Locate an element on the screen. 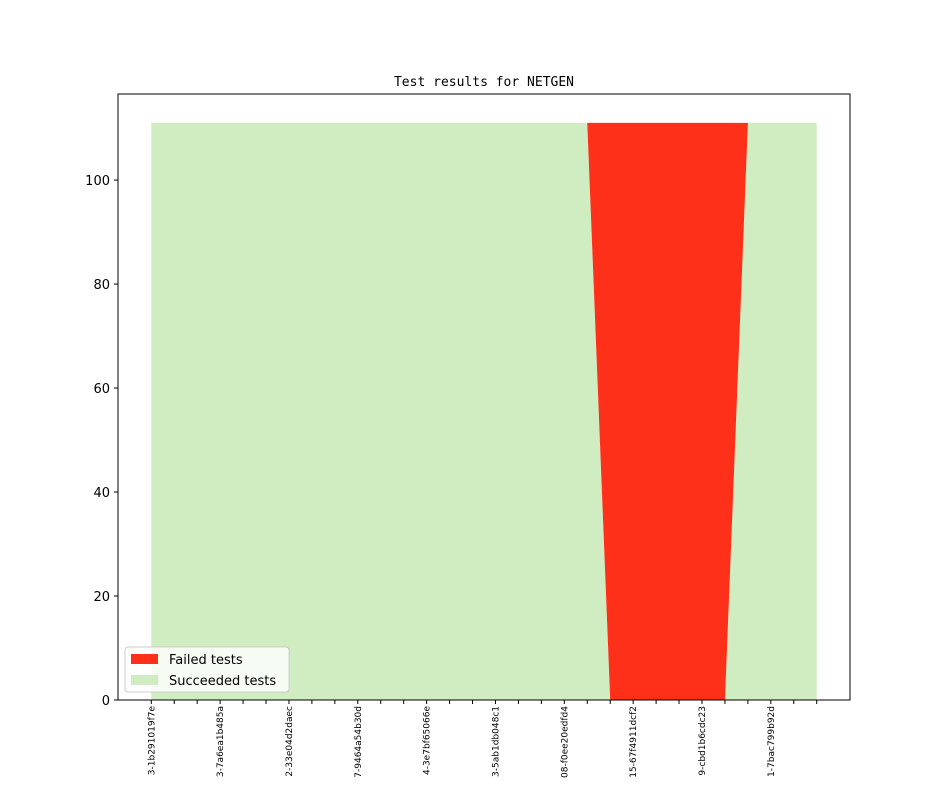 This screenshot has height=787, width=944. y-tick-label: 80 is located at coordinates (101, 285).